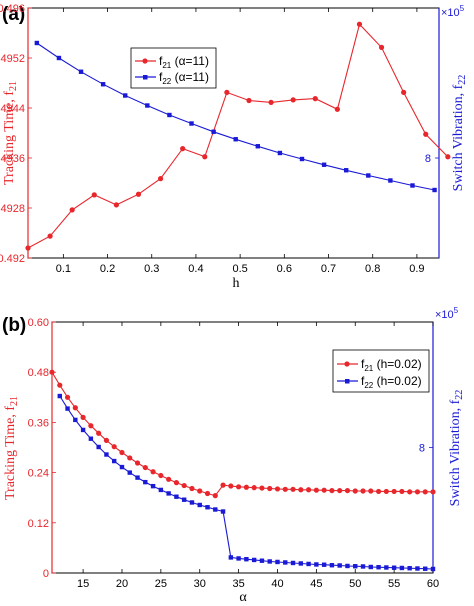 This screenshot has height=606, width=474. What do you see at coordinates (184, 78) in the screenshot?
I see `legend-label-f22: f22 (α=11)` at bounding box center [184, 78].